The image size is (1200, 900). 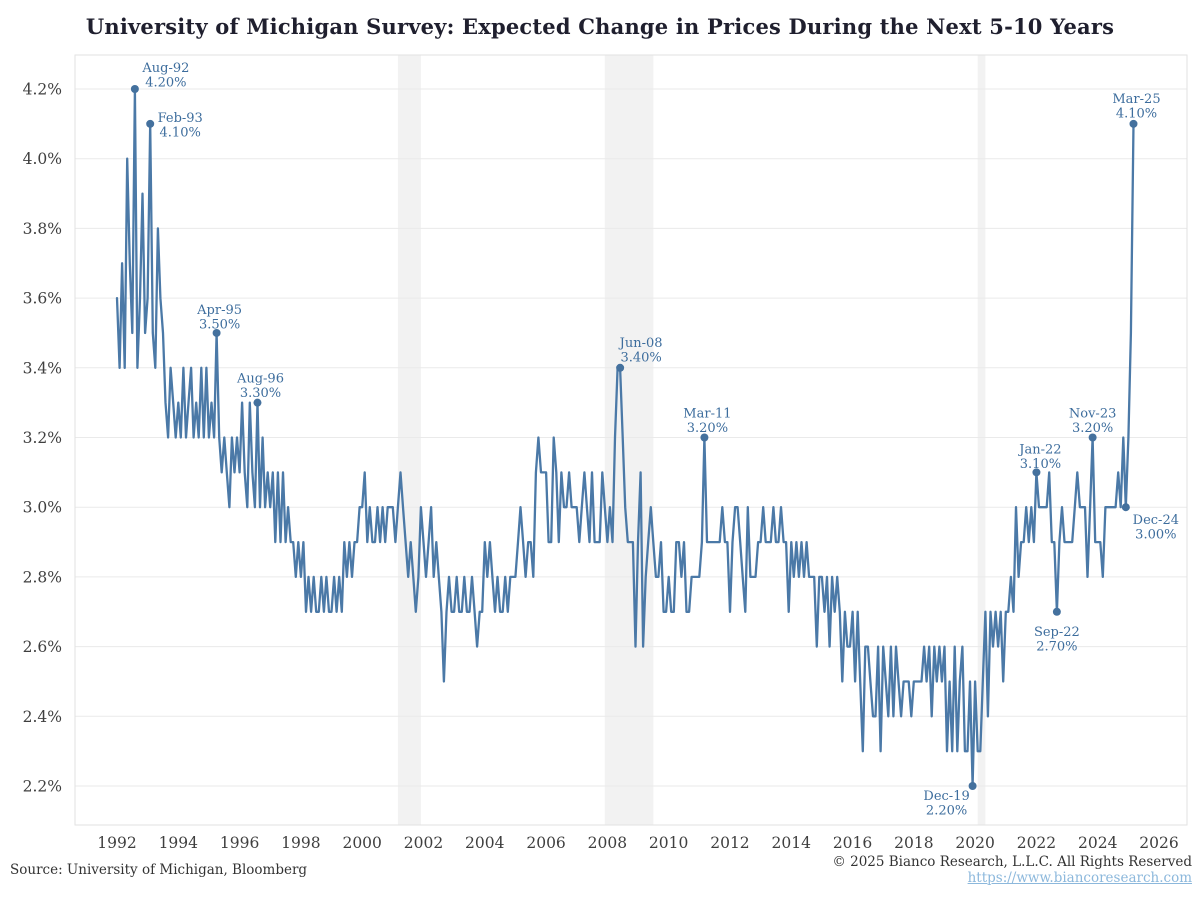 What do you see at coordinates (1079, 878) in the screenshot?
I see `biancoresearch-link: https://www.biancoresearch.com` at bounding box center [1079, 878].